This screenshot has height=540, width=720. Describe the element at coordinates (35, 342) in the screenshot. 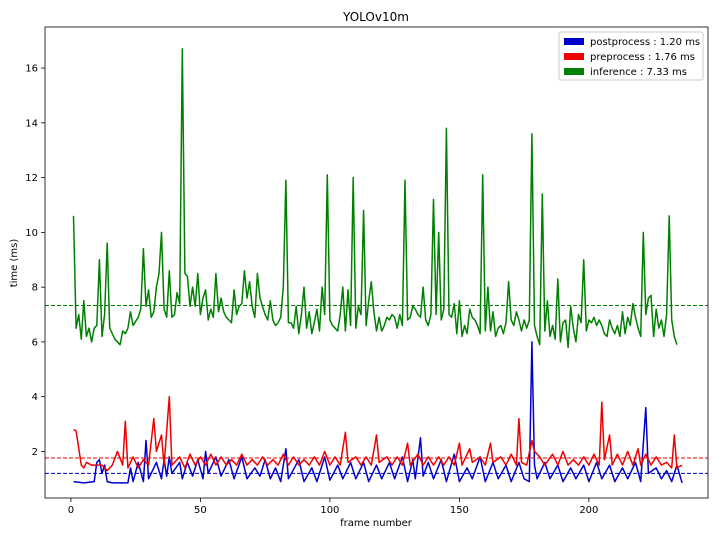

I see `y-tick-label: 6` at that location.